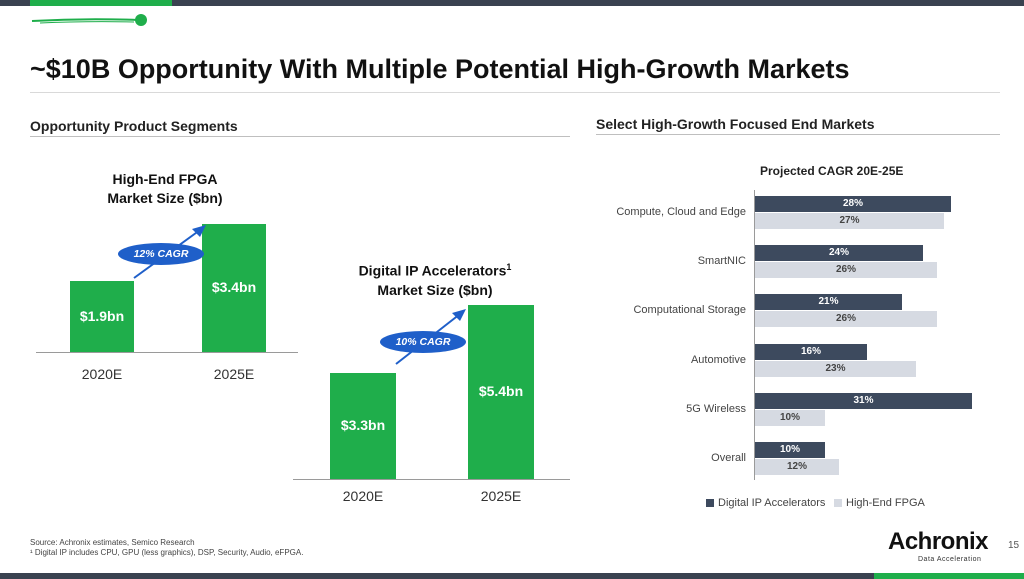 This screenshot has width=1024, height=579. I want to click on right-section-rule, so click(798, 134).